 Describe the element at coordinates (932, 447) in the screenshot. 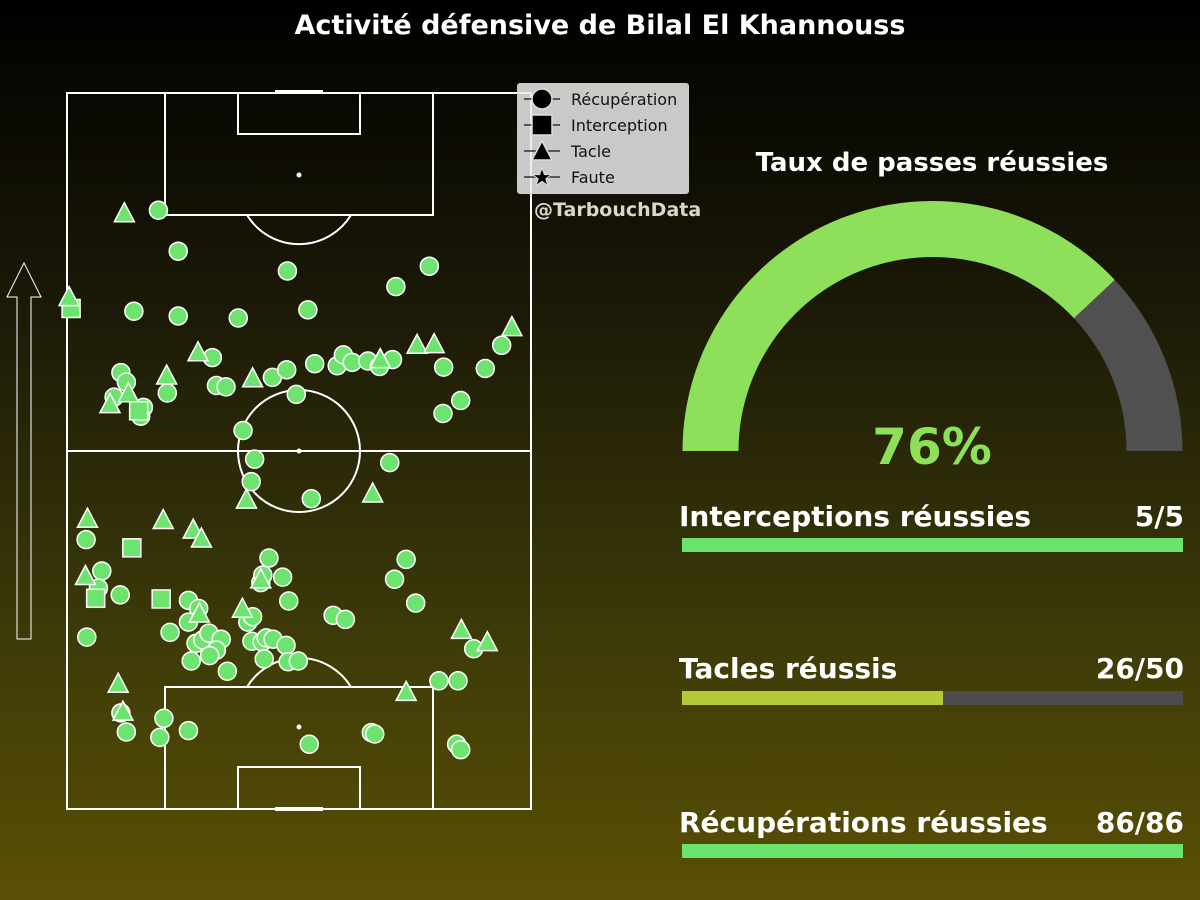

I see `gauge-value: 76%` at that location.